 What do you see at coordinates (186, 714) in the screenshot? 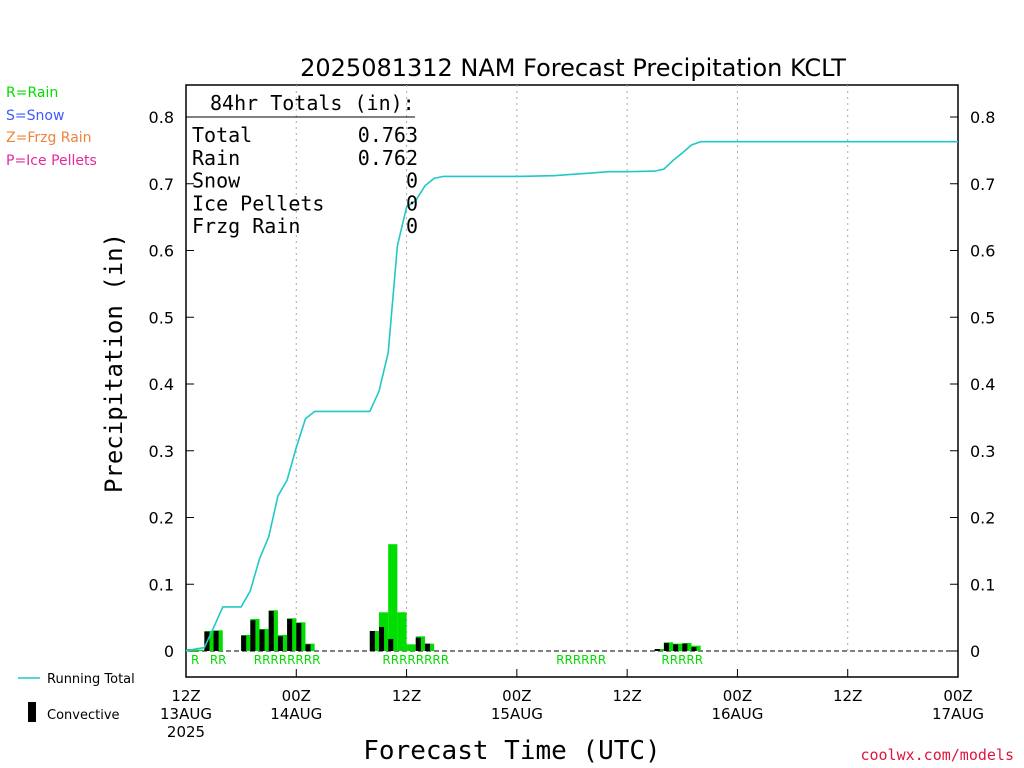
I see `x-tick-label: 13AUG` at bounding box center [186, 714].